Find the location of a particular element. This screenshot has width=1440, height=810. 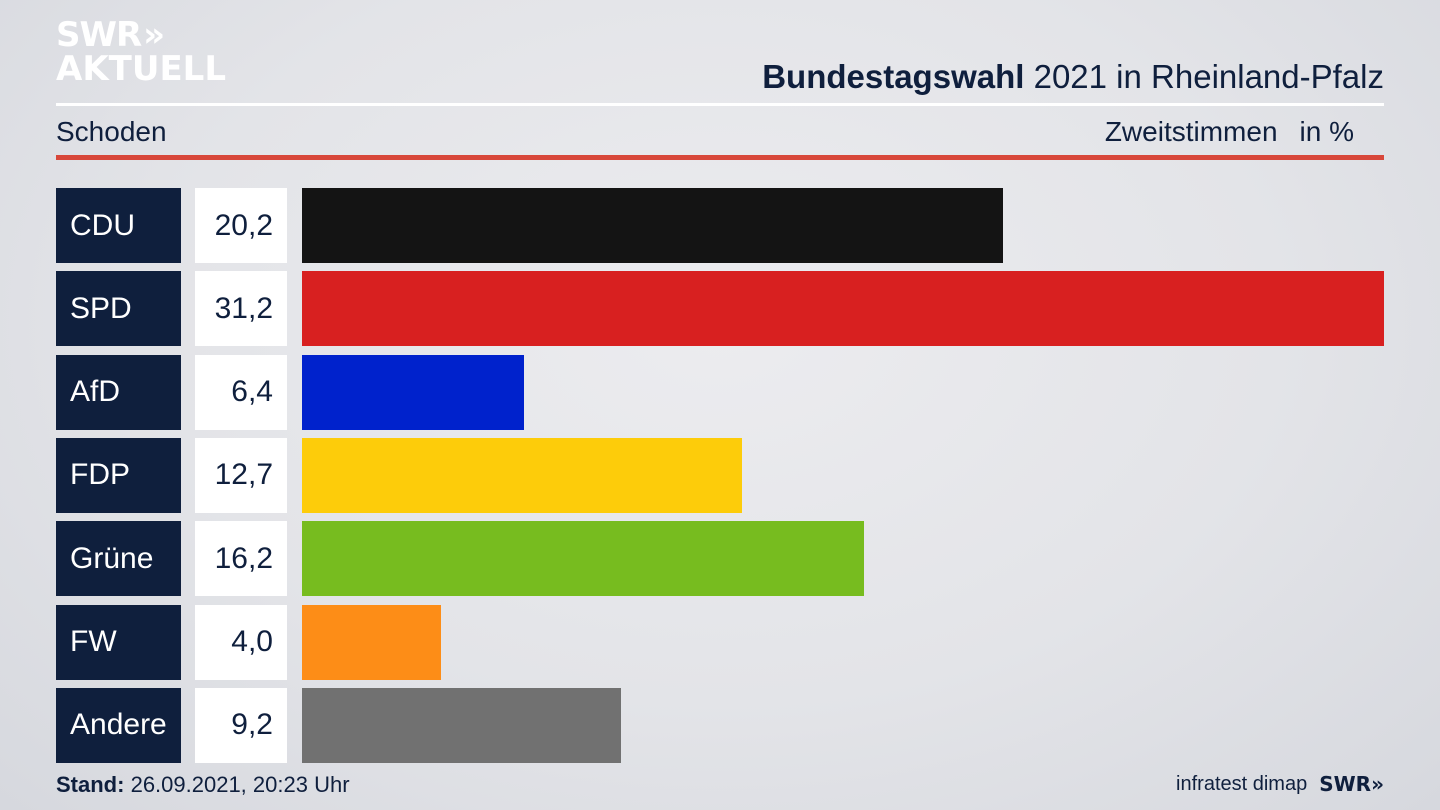

stand-value: 26.09.2021, 20:23 Uhr is located at coordinates (240, 784).